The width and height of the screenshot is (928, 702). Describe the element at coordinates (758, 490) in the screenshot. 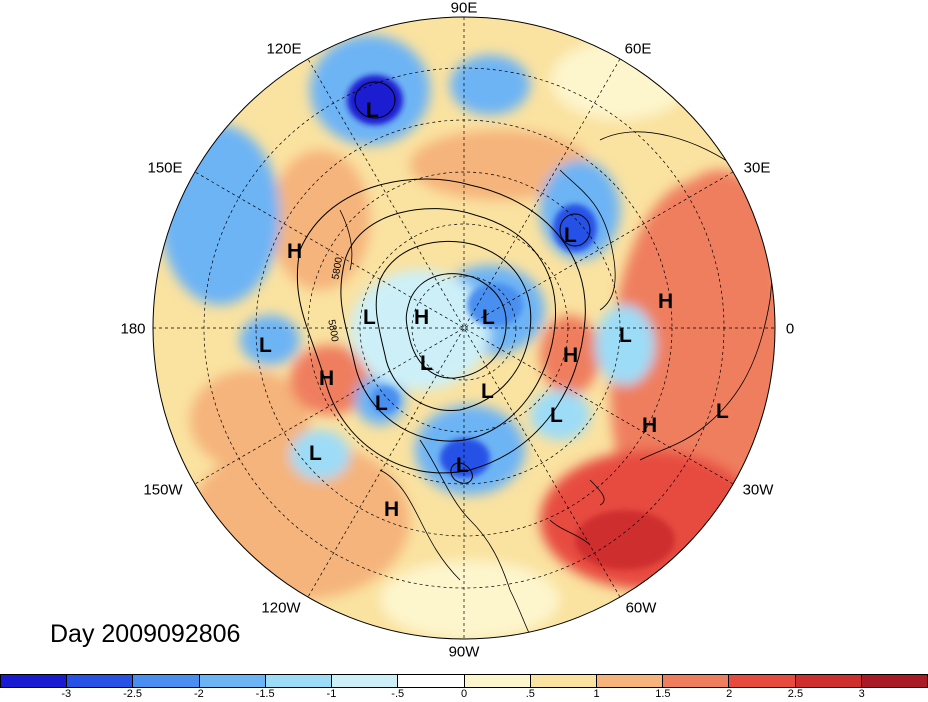

I see `lon-label-30w: 30W` at that location.